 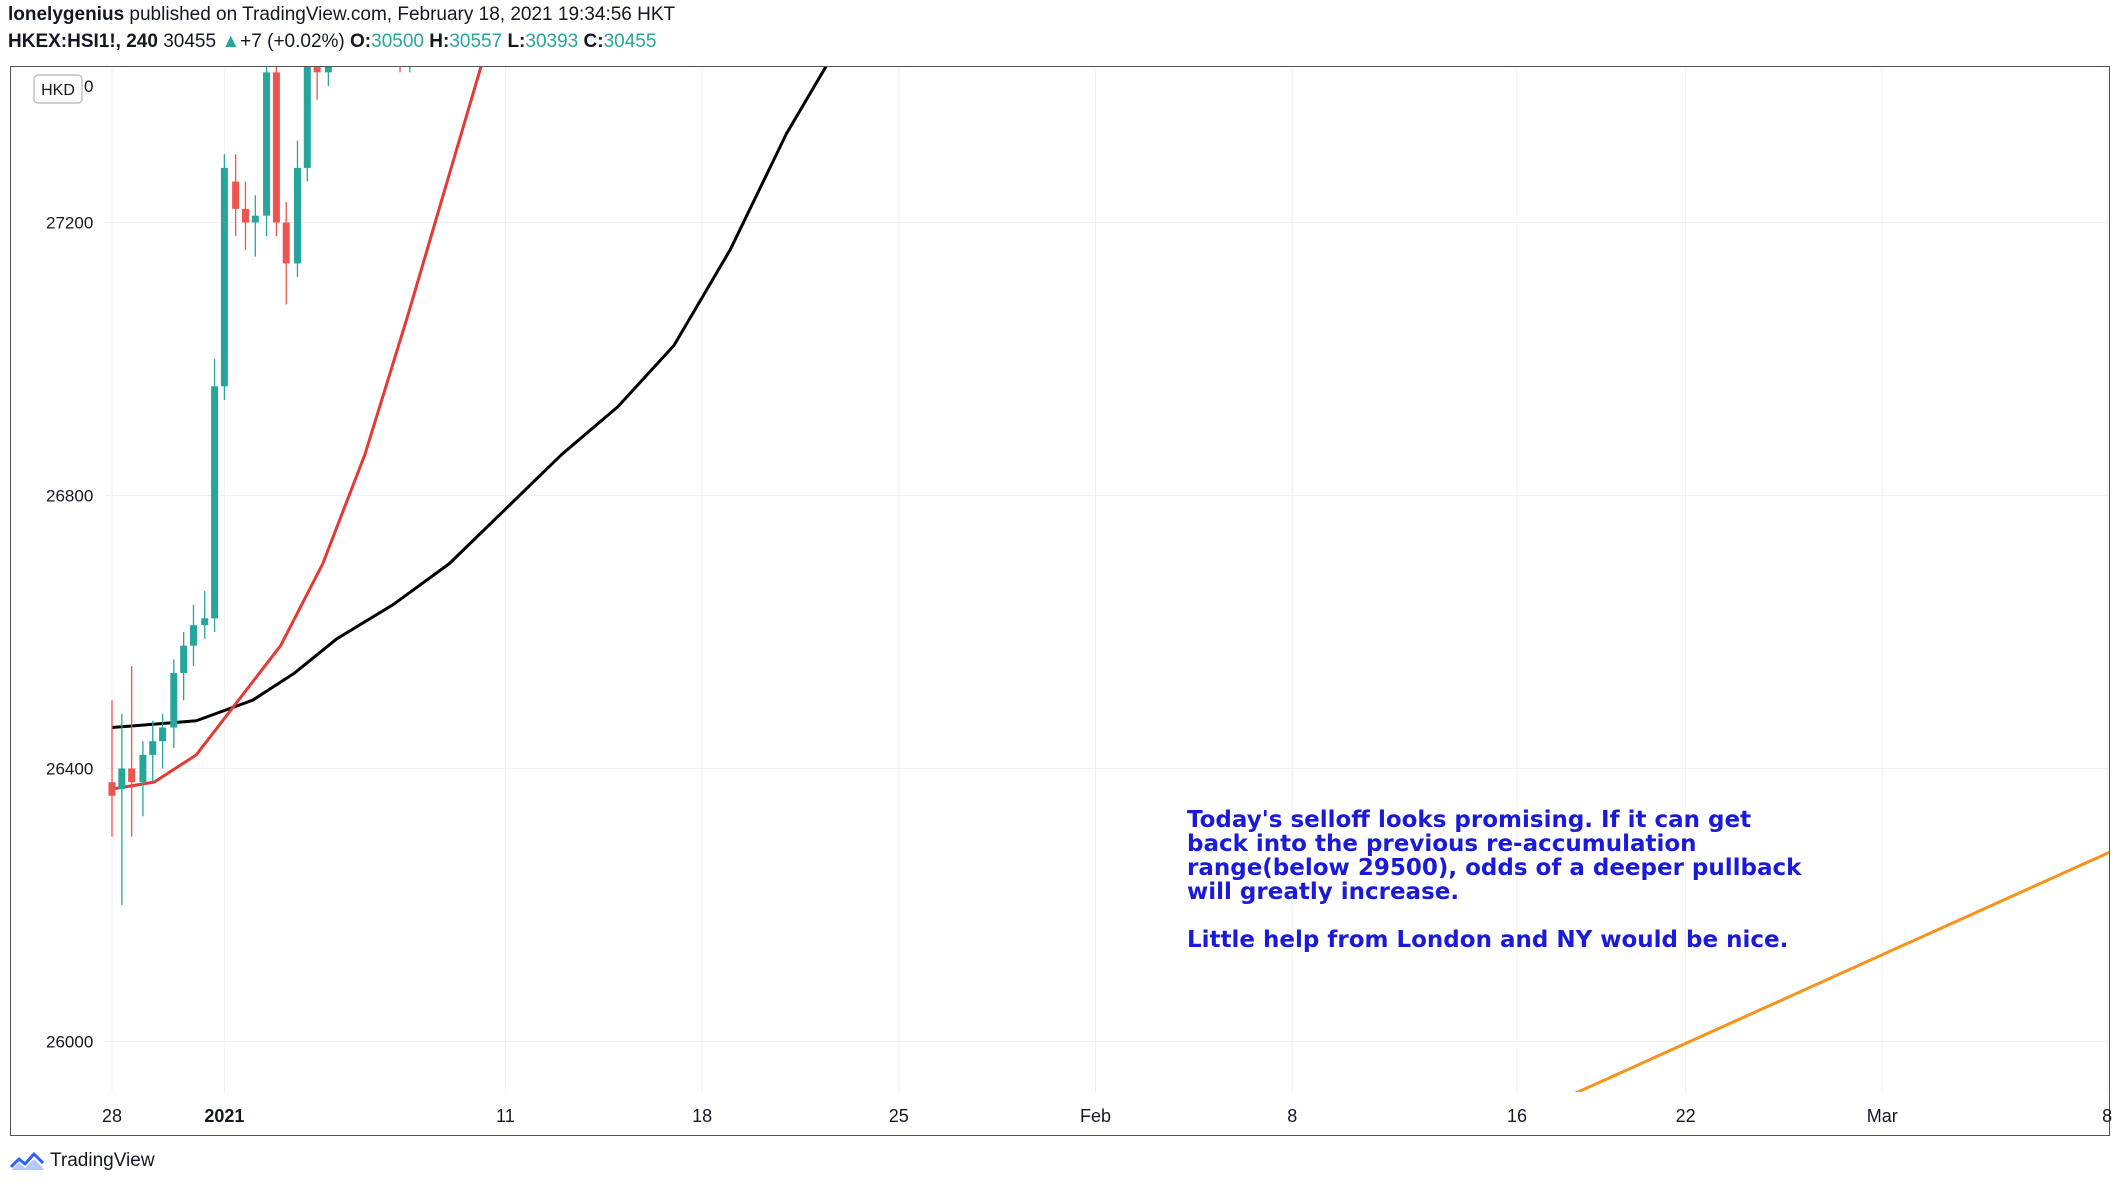 I want to click on y-tick-label: 26400, so click(x=69, y=769).